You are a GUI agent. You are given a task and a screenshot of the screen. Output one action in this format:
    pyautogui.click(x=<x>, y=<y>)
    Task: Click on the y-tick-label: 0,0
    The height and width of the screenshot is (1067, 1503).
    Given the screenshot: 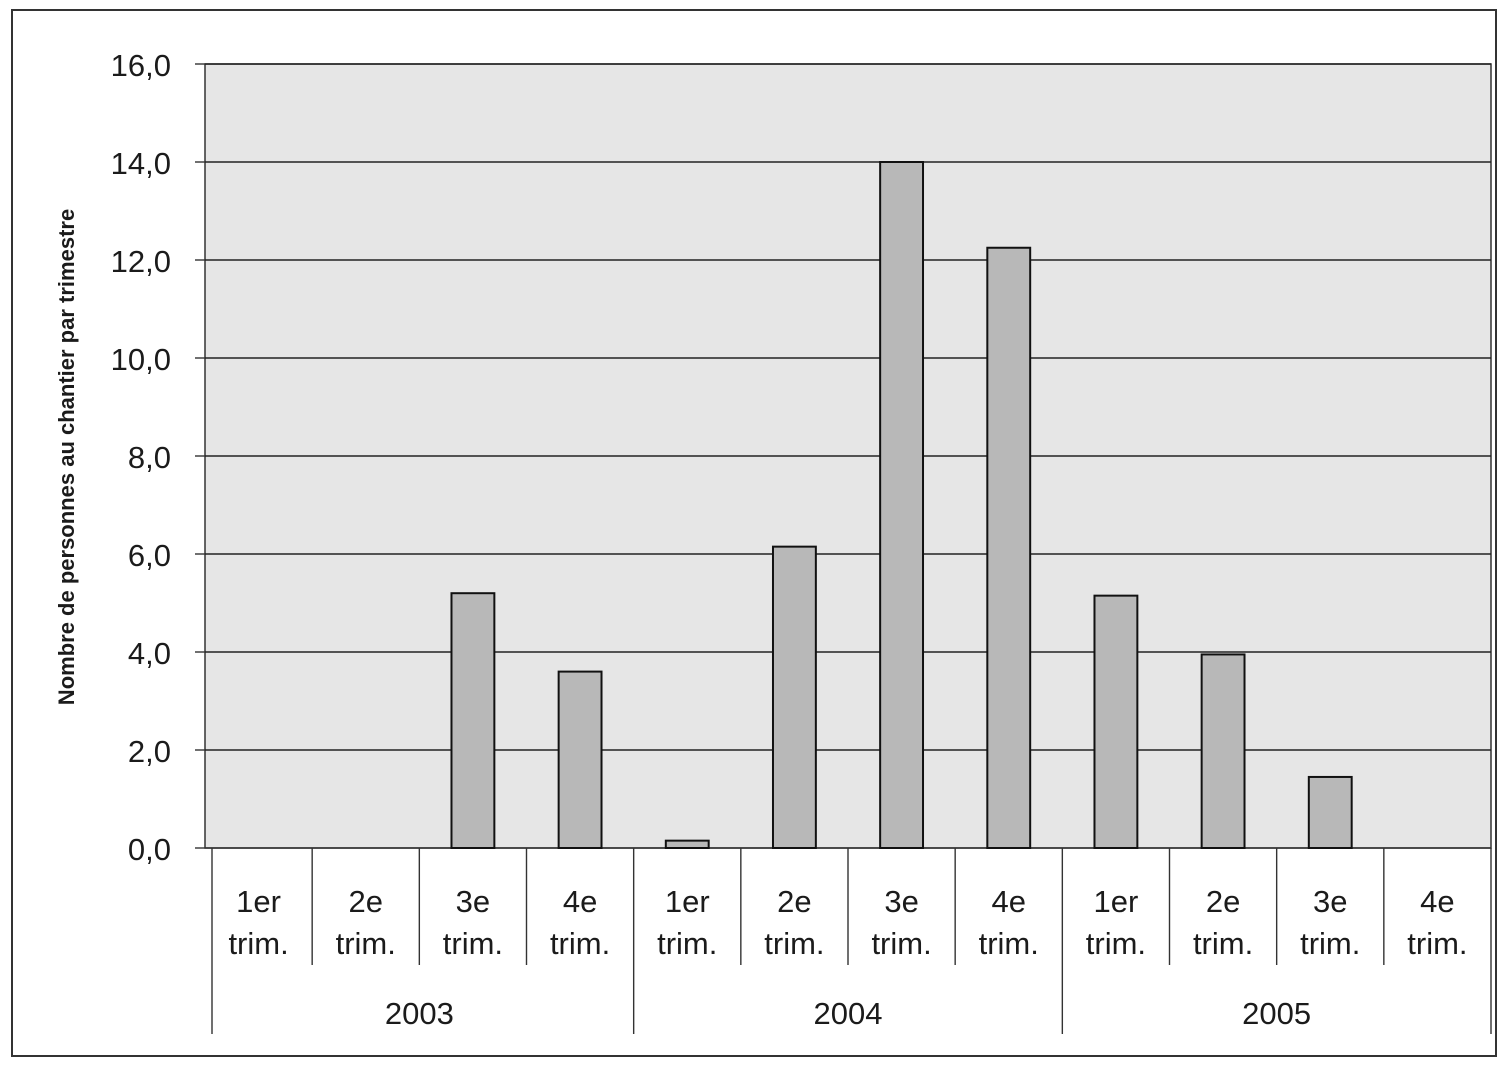 What is the action you would take?
    pyautogui.click(x=149, y=849)
    